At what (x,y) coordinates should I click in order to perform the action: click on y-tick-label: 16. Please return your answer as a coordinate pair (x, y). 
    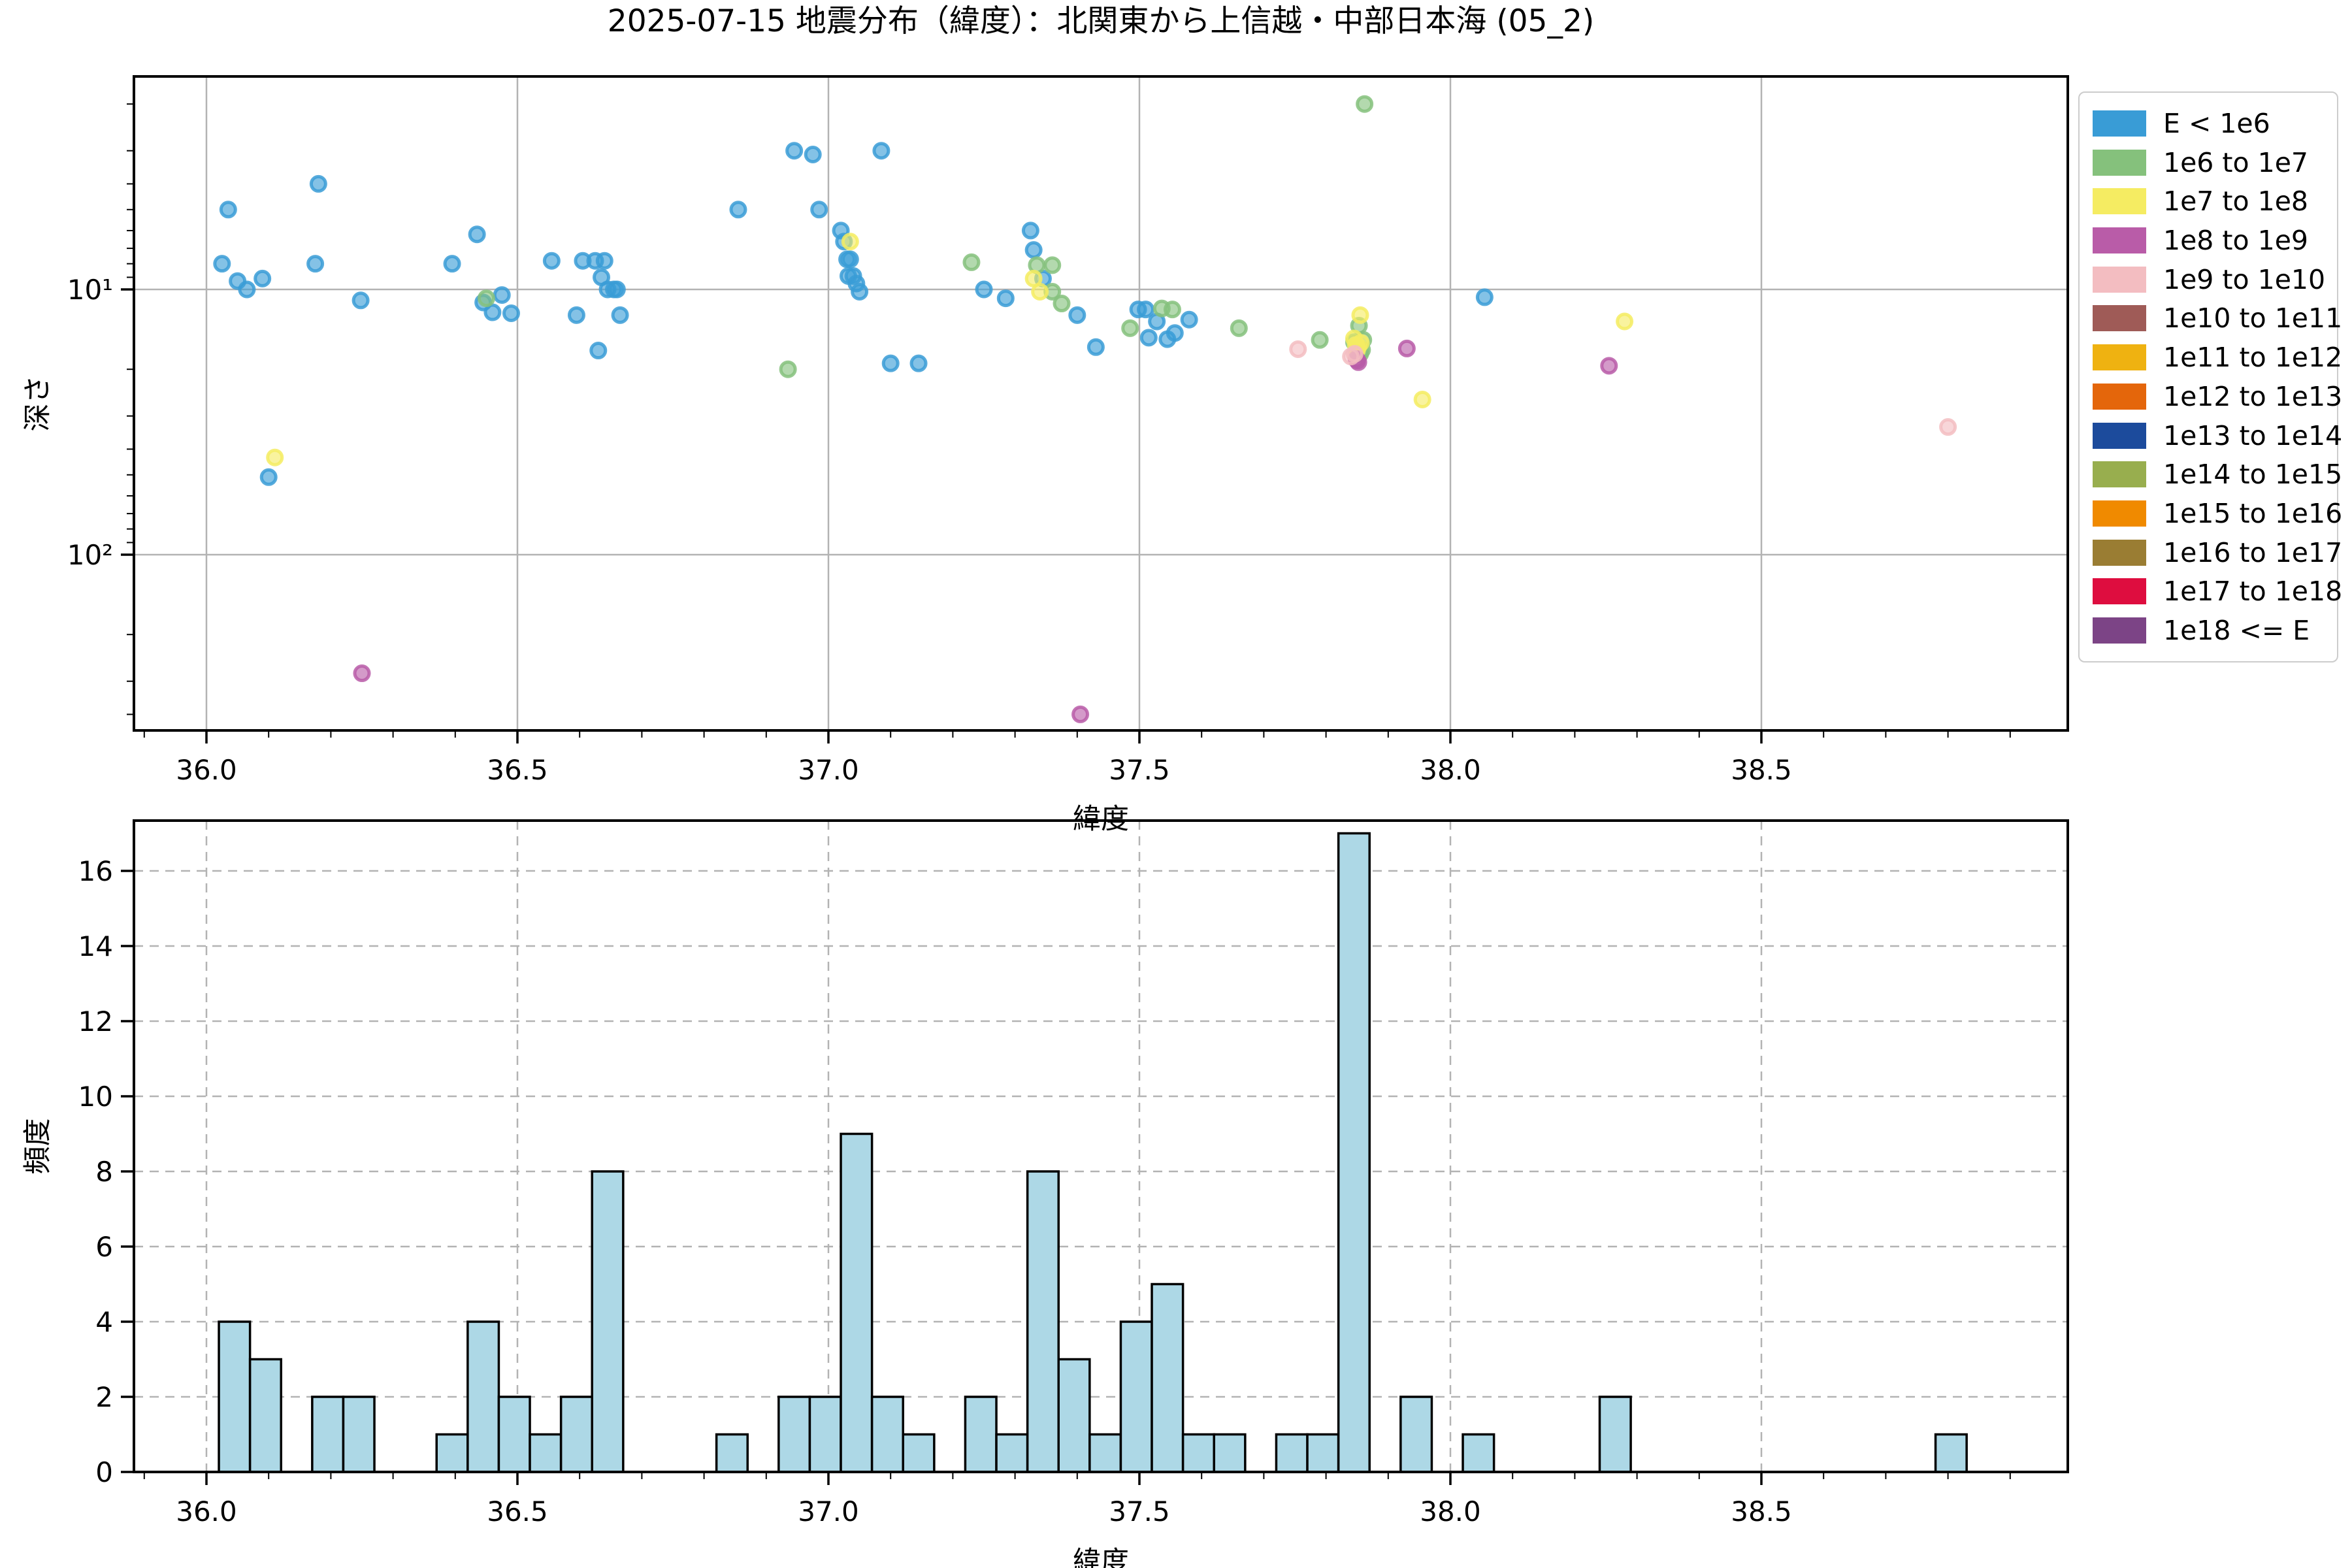
    Looking at the image, I should click on (95, 871).